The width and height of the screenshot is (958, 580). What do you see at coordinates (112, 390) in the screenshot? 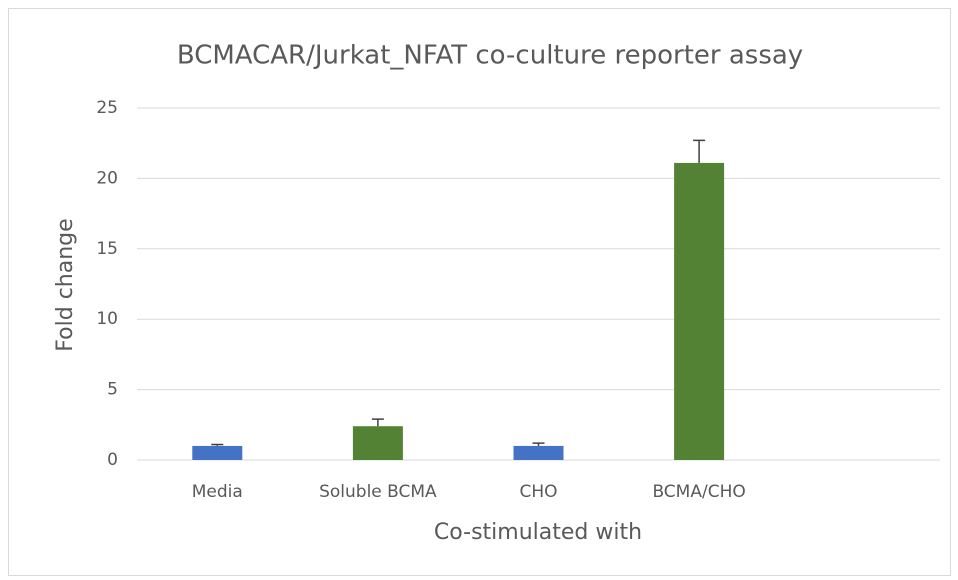
I see `y-tick-label: 5` at bounding box center [112, 390].